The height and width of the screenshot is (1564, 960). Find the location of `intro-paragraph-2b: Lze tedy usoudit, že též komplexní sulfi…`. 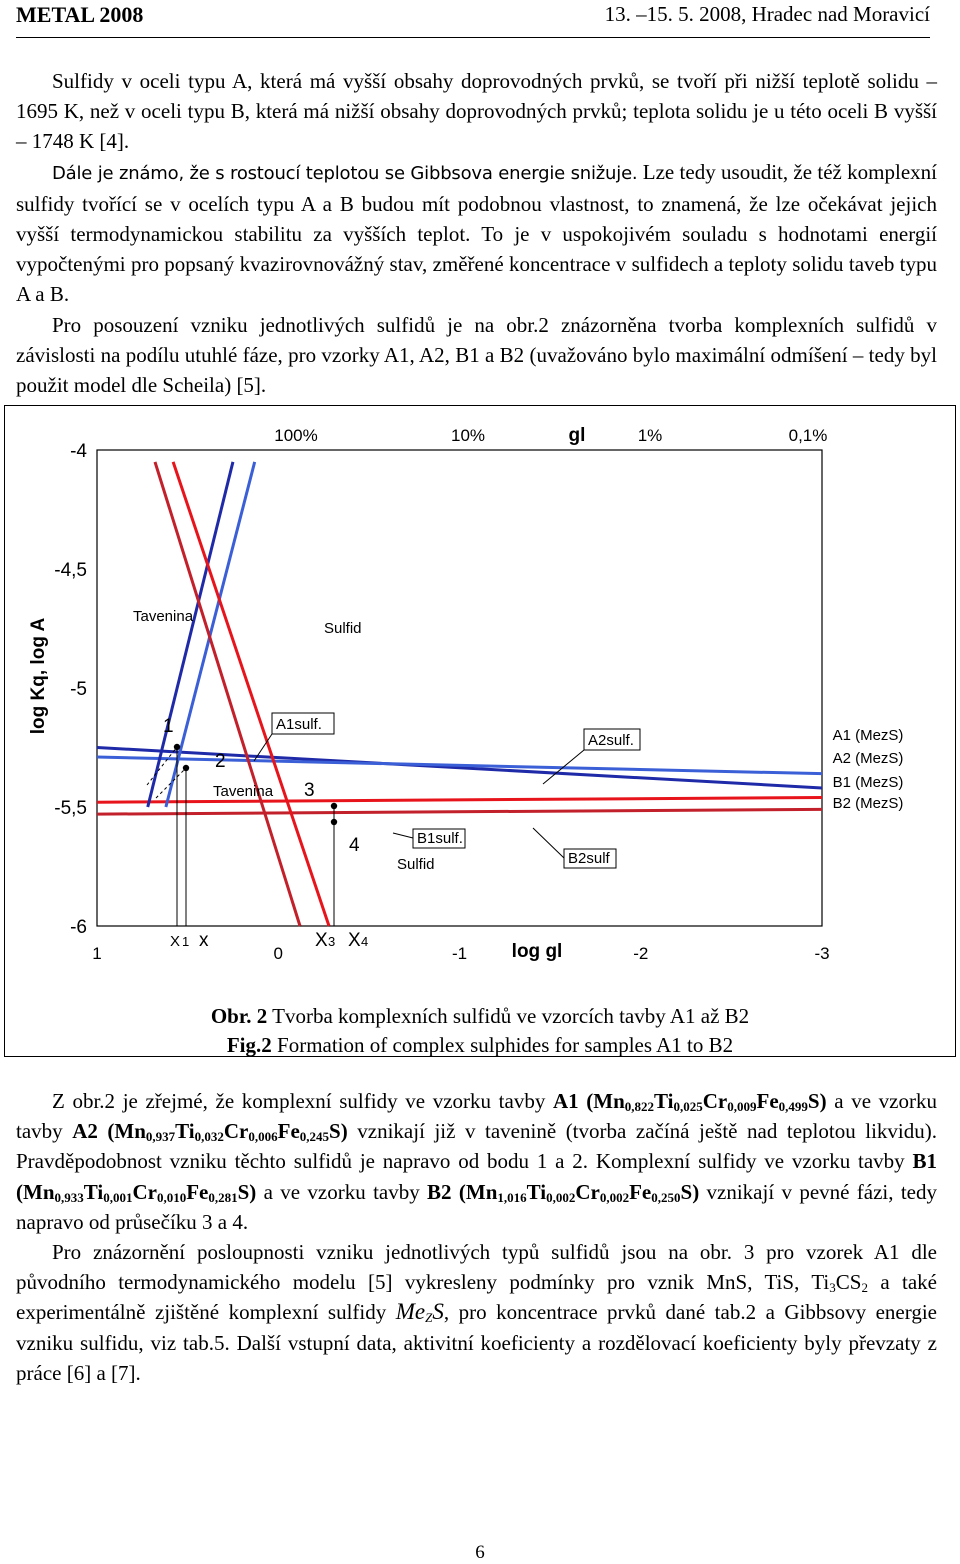

intro-paragraph-2b: Lze tedy usoudit, že též komplexní sulfi… is located at coordinates (476, 203).